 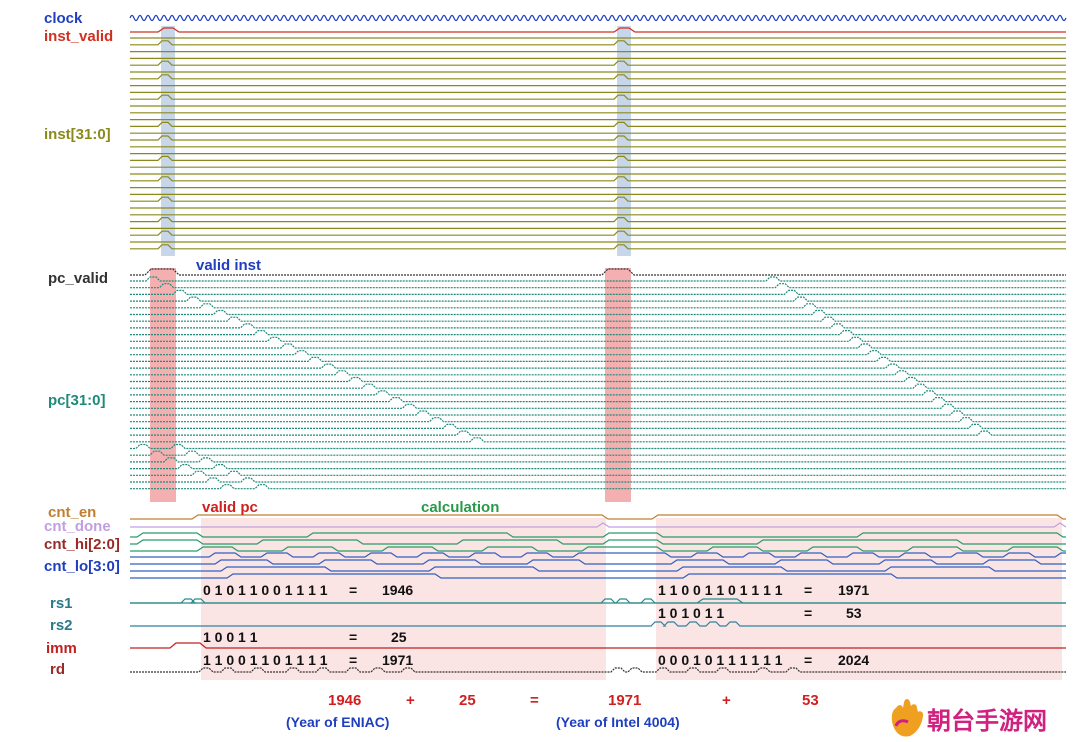 I want to click on footer-eniac-caption: (Year of ENIAC), so click(x=337, y=722).